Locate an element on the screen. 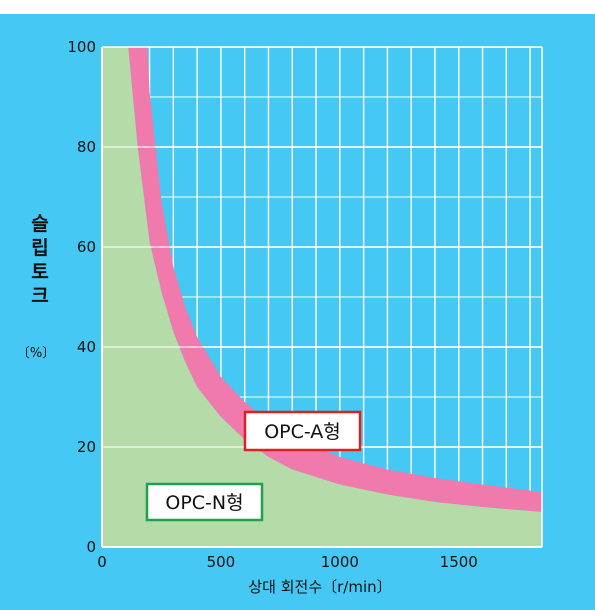 This screenshot has height=610, width=595. legend-opc-a: OPC-A형 is located at coordinates (302, 431).